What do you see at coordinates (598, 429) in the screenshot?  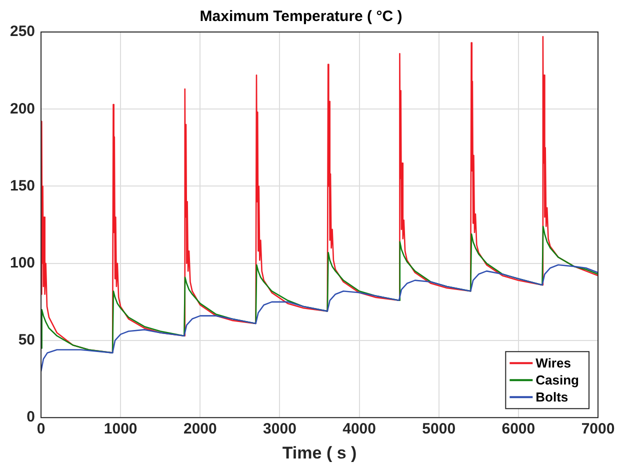 I see `x-tick-label: 7000` at bounding box center [598, 429].